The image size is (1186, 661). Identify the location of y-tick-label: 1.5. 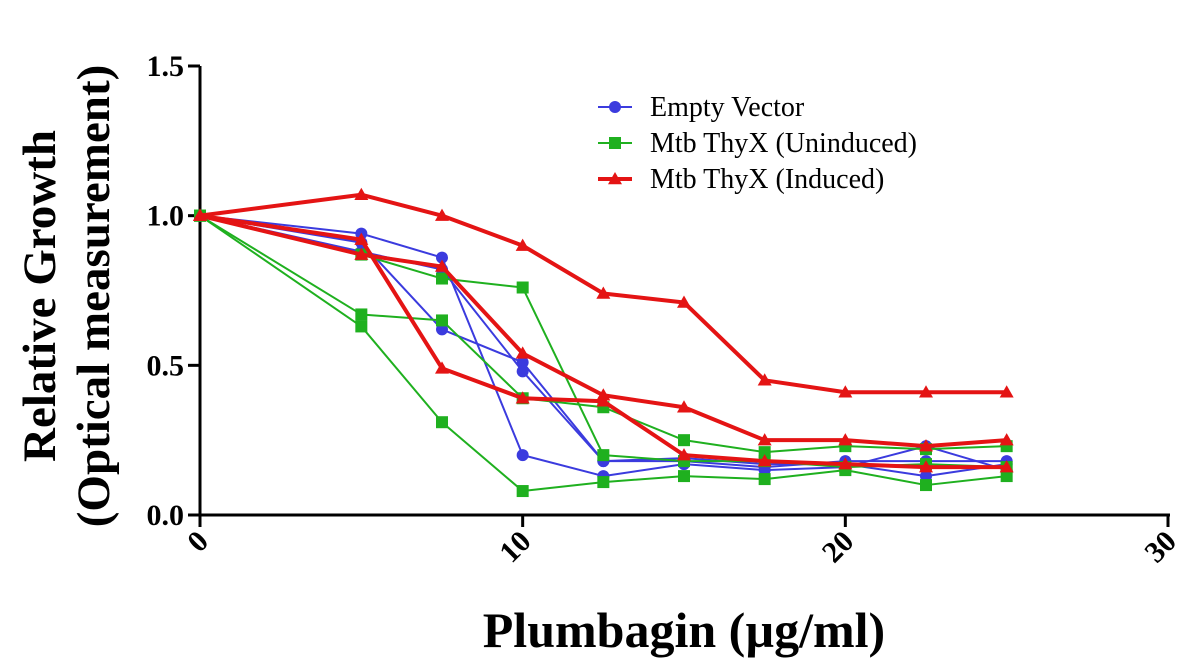
(166, 66).